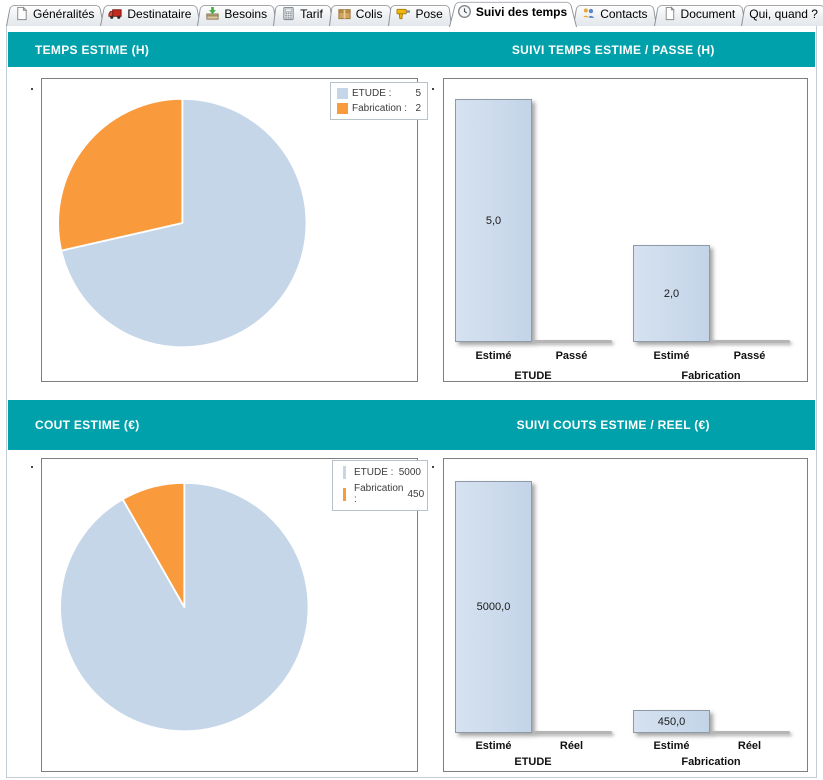 This screenshot has height=780, width=823. What do you see at coordinates (379, 101) in the screenshot?
I see `legend-temps: ETUDE : 5 Fabrication : 2` at bounding box center [379, 101].